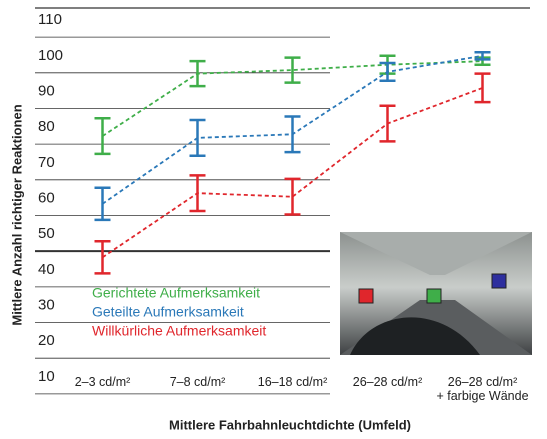  What do you see at coordinates (46, 269) in the screenshot?
I see `y-tick-label: 40` at bounding box center [46, 269].